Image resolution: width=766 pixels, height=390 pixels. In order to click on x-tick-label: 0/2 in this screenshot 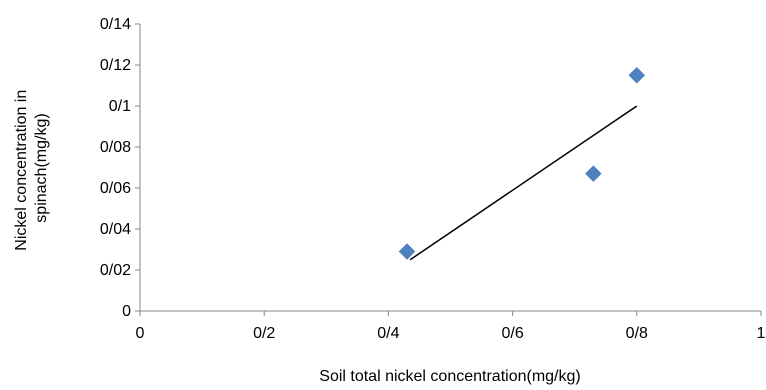, I will do `click(264, 333)`.